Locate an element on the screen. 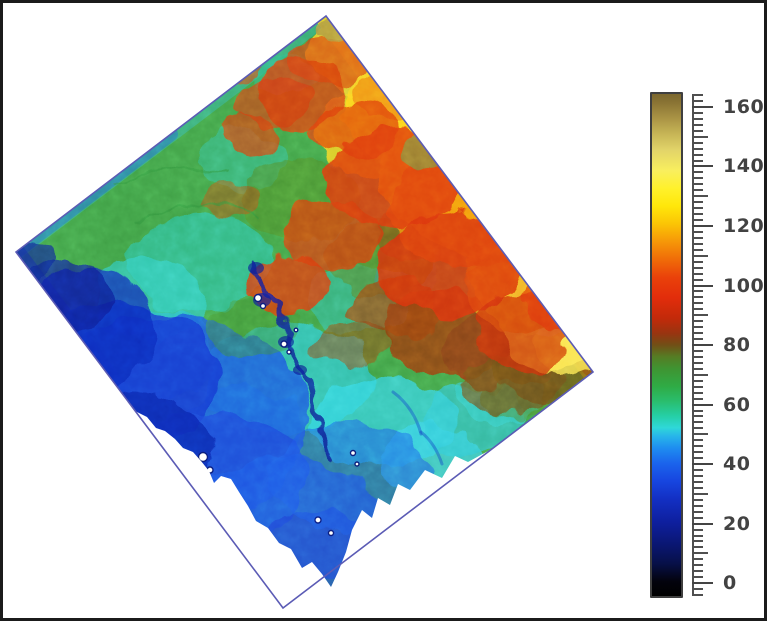 This screenshot has width=767, height=621. colorbar-tick-label: 120 is located at coordinates (744, 225).